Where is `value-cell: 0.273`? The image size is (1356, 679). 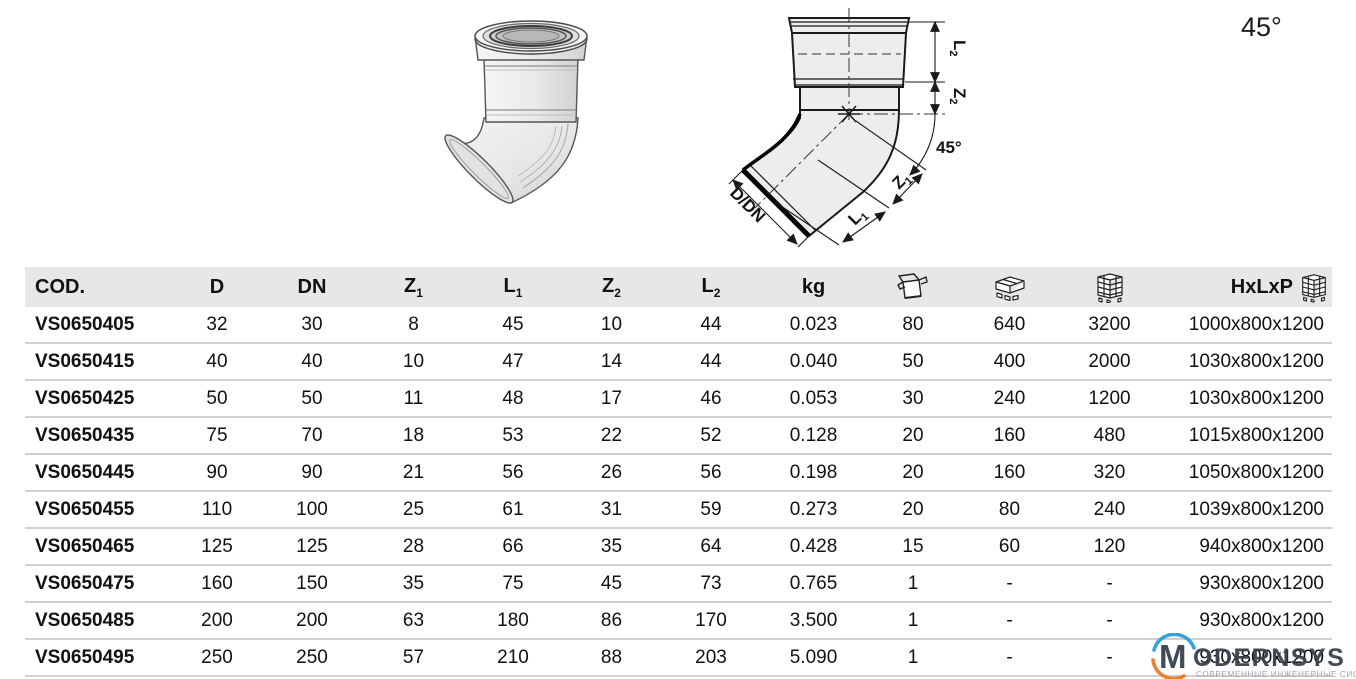
value-cell: 0.273 is located at coordinates (813, 510).